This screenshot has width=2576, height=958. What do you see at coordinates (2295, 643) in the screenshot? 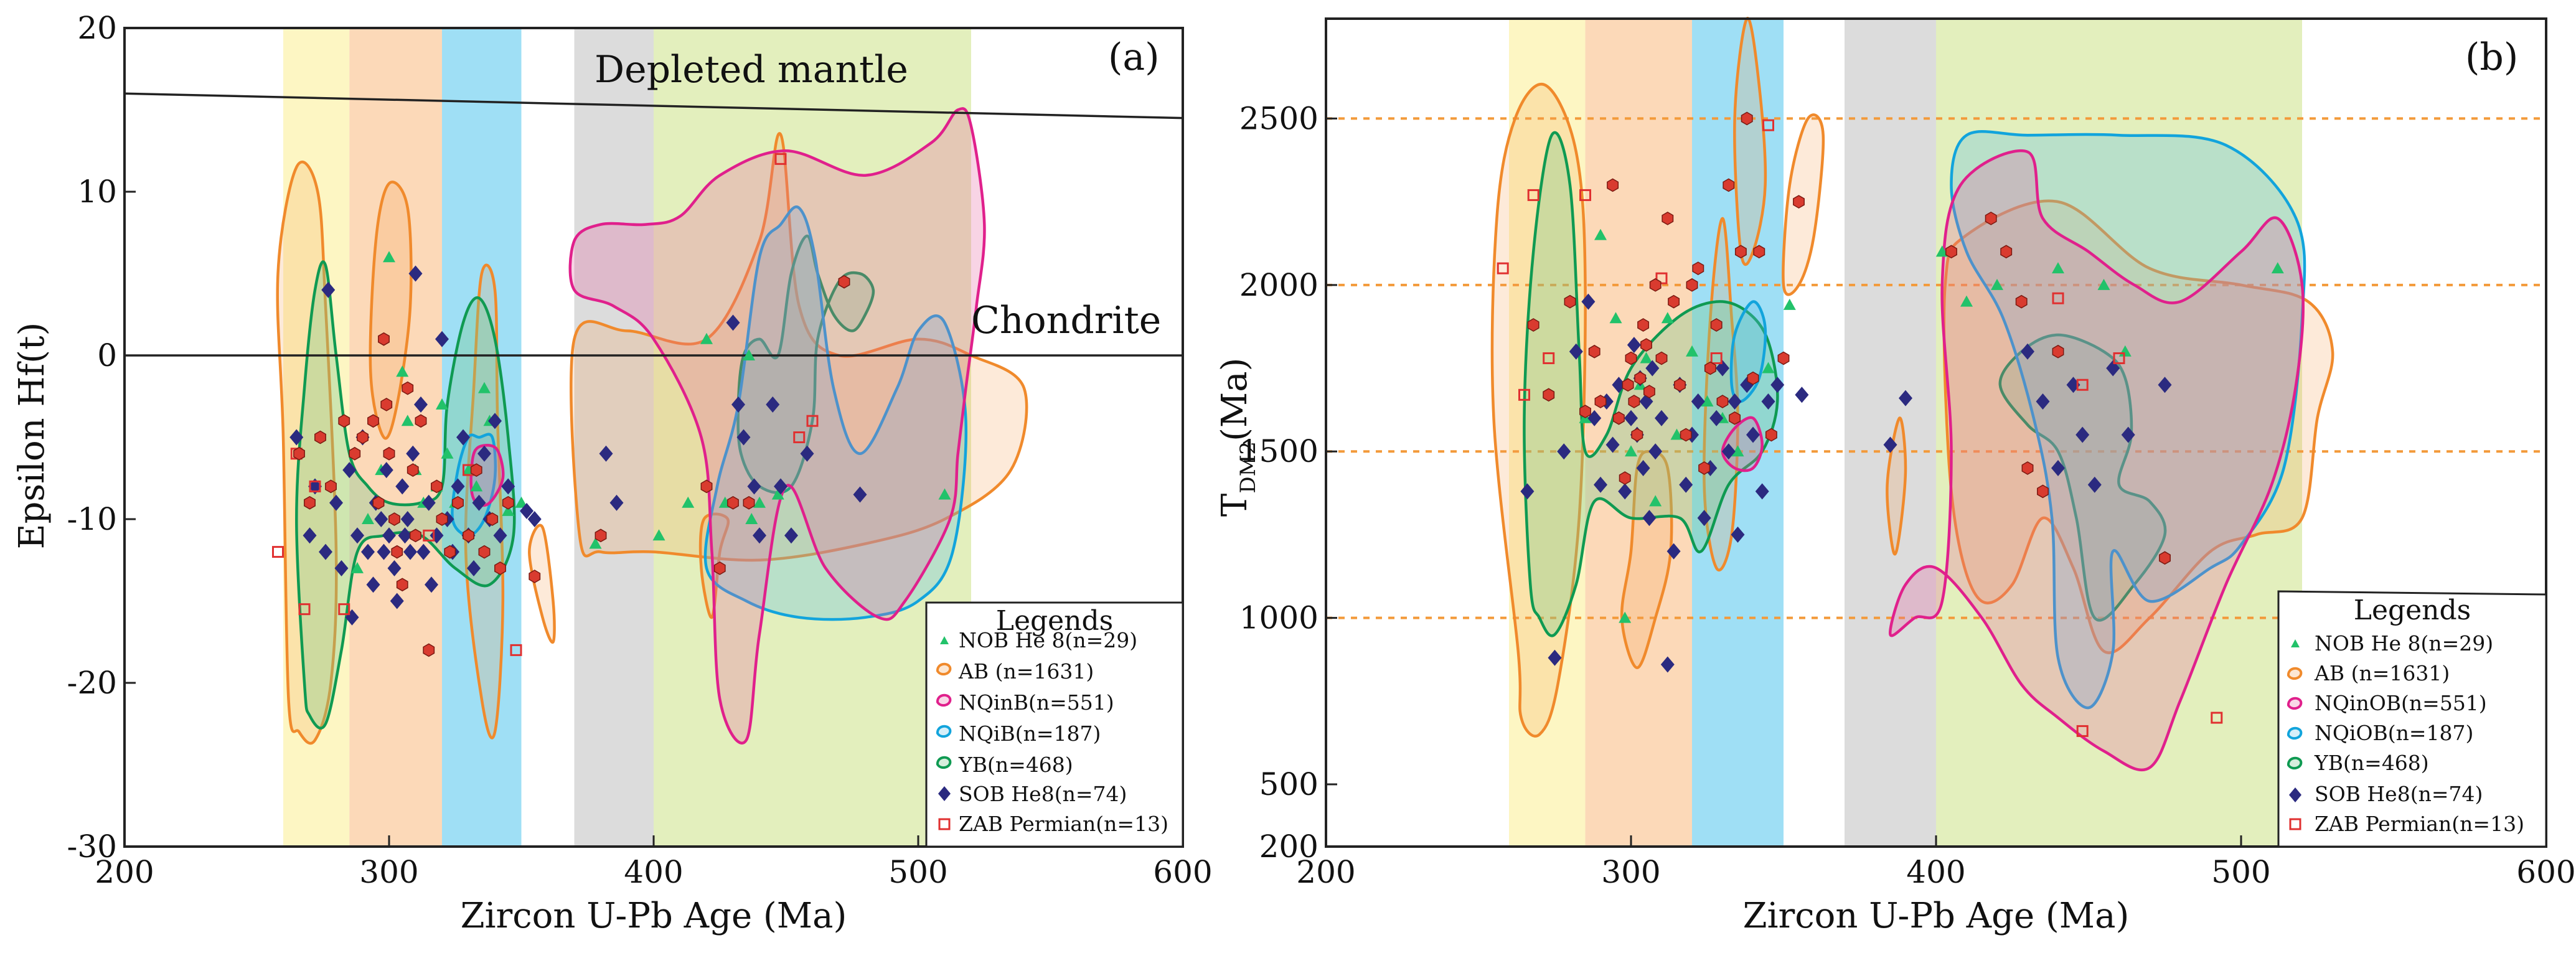
I see `triangle-marker-icon` at bounding box center [2295, 643].